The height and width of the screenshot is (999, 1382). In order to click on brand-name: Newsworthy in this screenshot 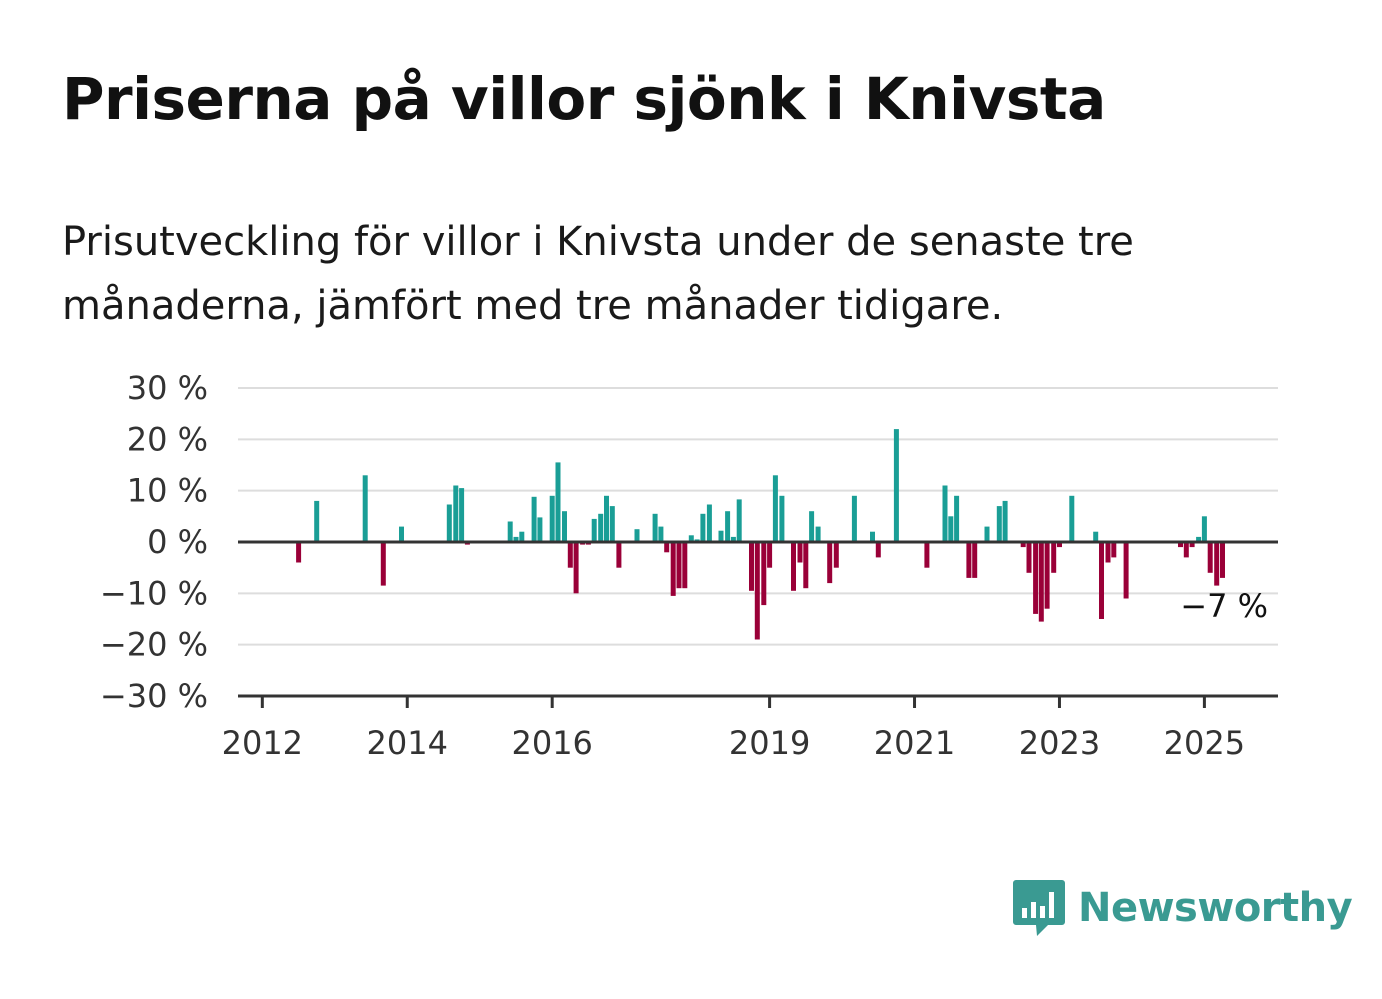, I will do `click(1215, 908)`.